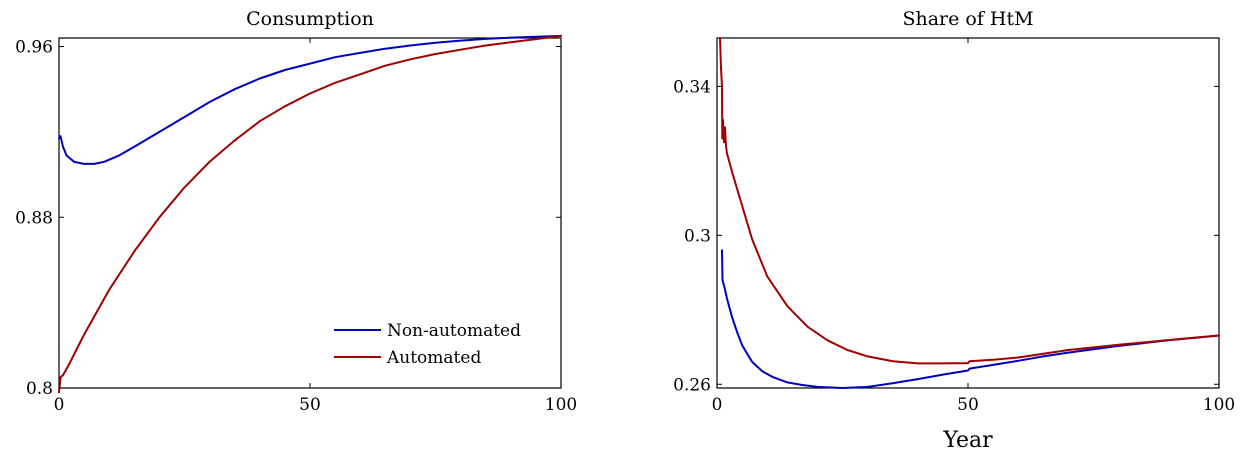 Image resolution: width=1247 pixels, height=456 pixels. I want to click on y-tick-label: 0.3, so click(697, 236).